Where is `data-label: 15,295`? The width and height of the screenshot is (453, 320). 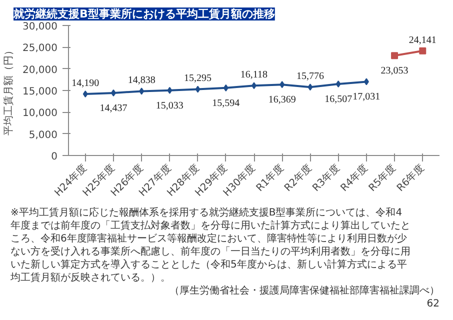
data-label: 15,295 is located at coordinates (198, 78).